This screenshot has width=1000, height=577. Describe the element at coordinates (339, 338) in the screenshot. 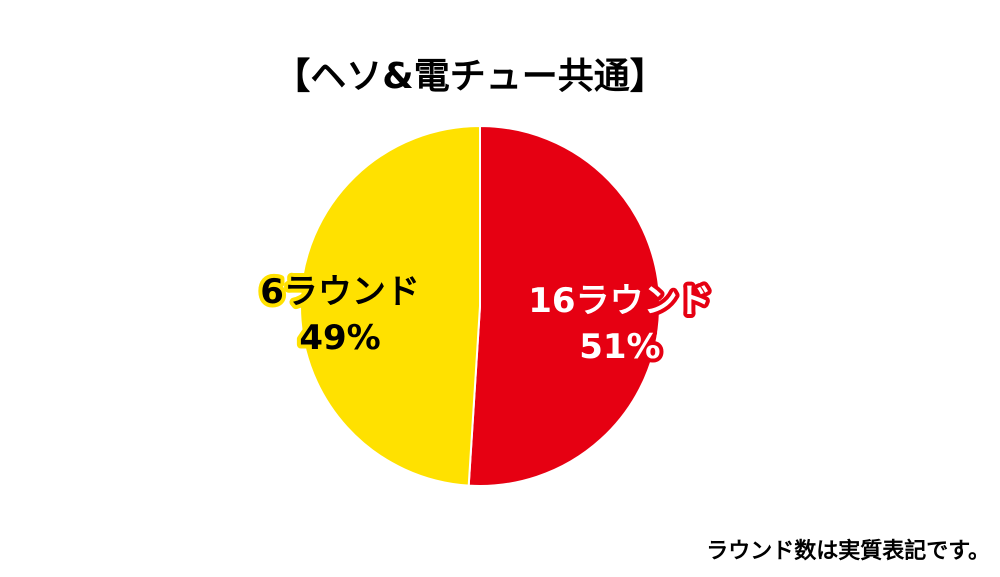

I see `value-label: 49%` at that location.